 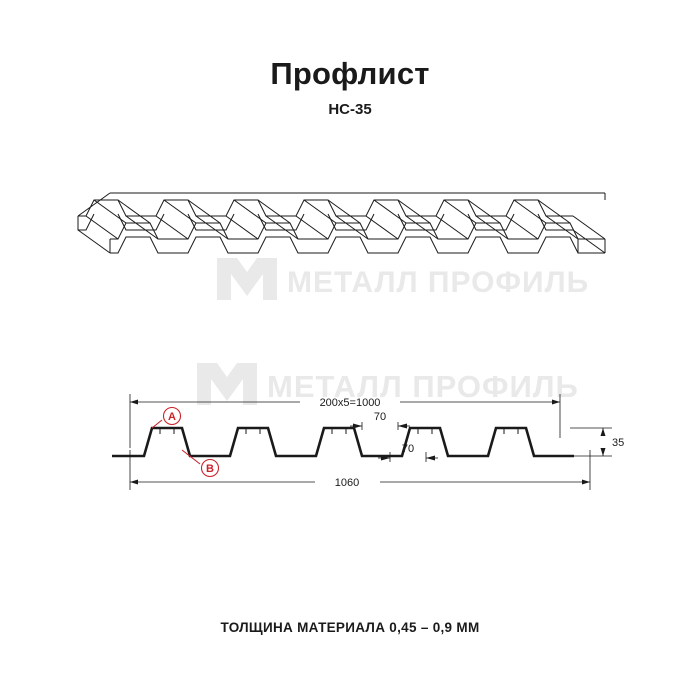 What do you see at coordinates (350, 73) in the screenshot?
I see `page-title: Профлист` at bounding box center [350, 73].